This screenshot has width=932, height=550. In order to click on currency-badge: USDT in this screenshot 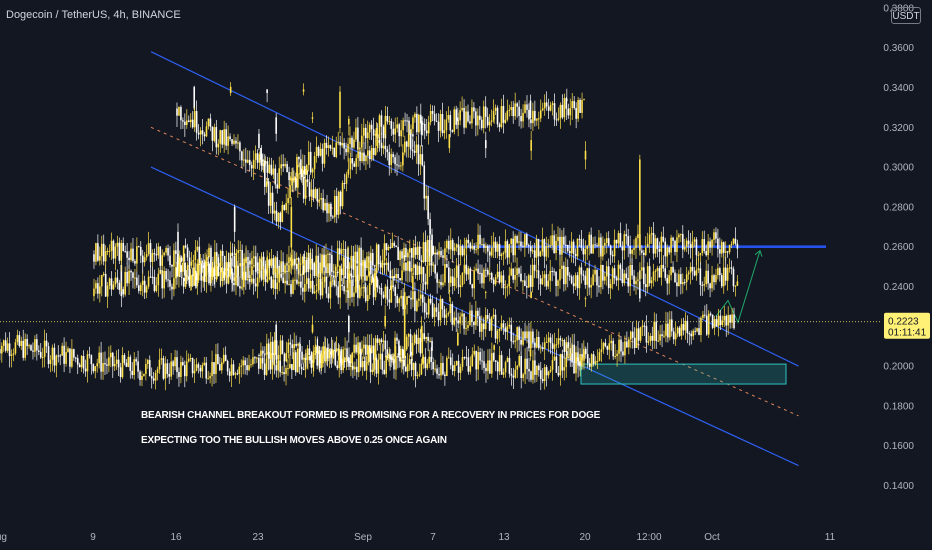, I will do `click(906, 15)`.